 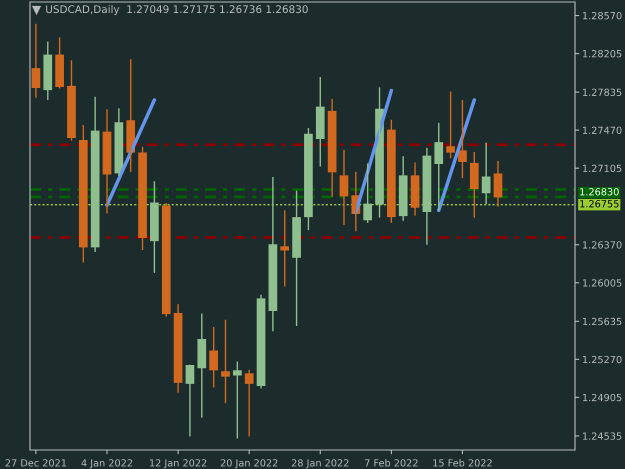 What do you see at coordinates (602, 436) in the screenshot?
I see `y-tick-label: 1.24535` at bounding box center [602, 436].